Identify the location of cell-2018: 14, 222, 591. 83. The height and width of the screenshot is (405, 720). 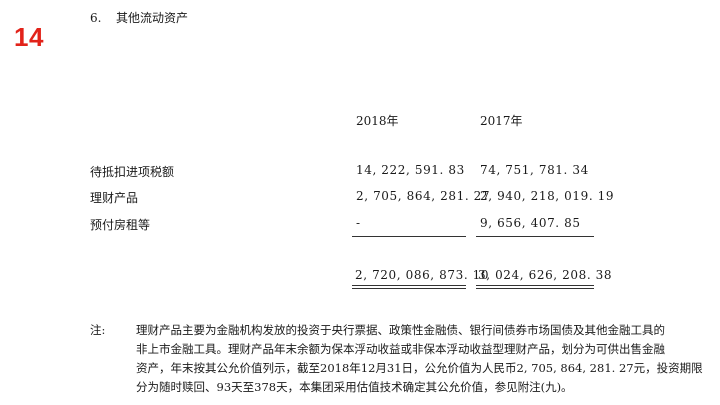
(410, 170).